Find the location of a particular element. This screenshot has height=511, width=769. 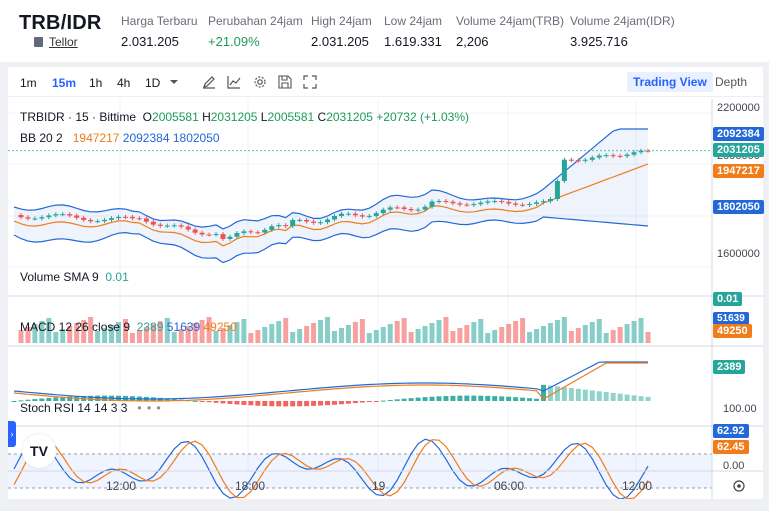

more-options-icon: • • • is located at coordinates (149, 408).